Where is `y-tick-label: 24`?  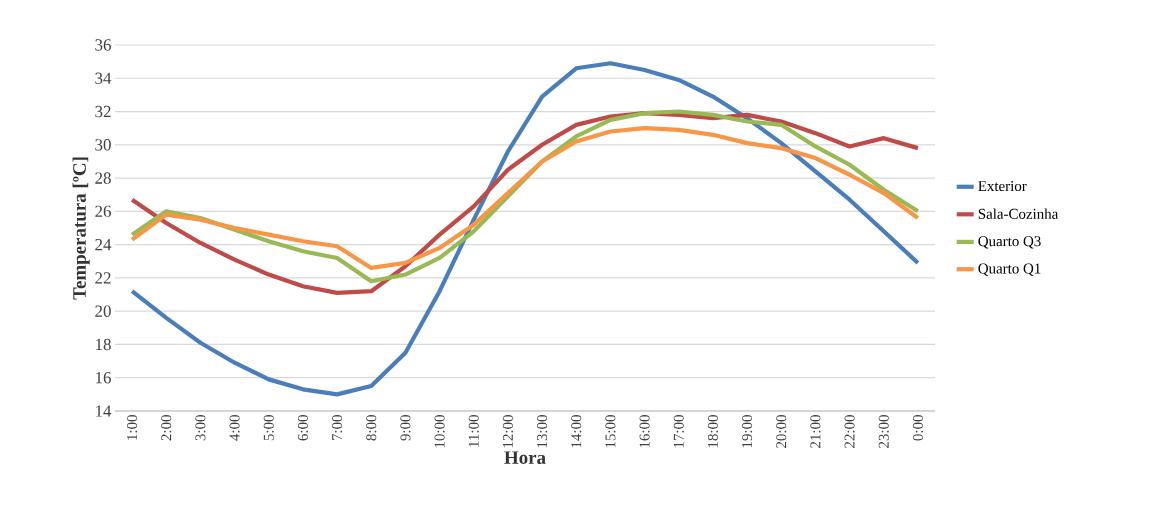 y-tick-label: 24 is located at coordinates (103, 245).